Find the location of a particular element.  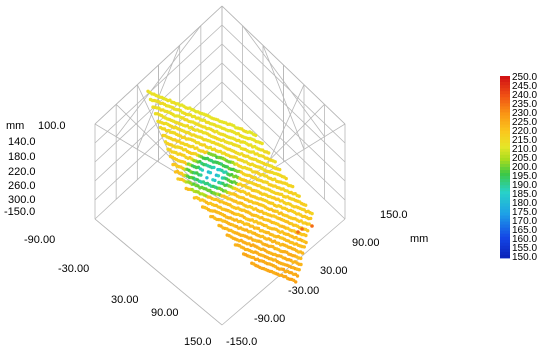

colorbar-label: 185.0 is located at coordinates (524, 194).